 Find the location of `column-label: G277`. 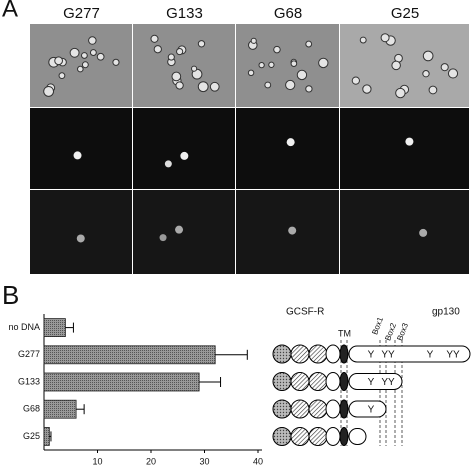

column-label: G277 is located at coordinates (81, 13).